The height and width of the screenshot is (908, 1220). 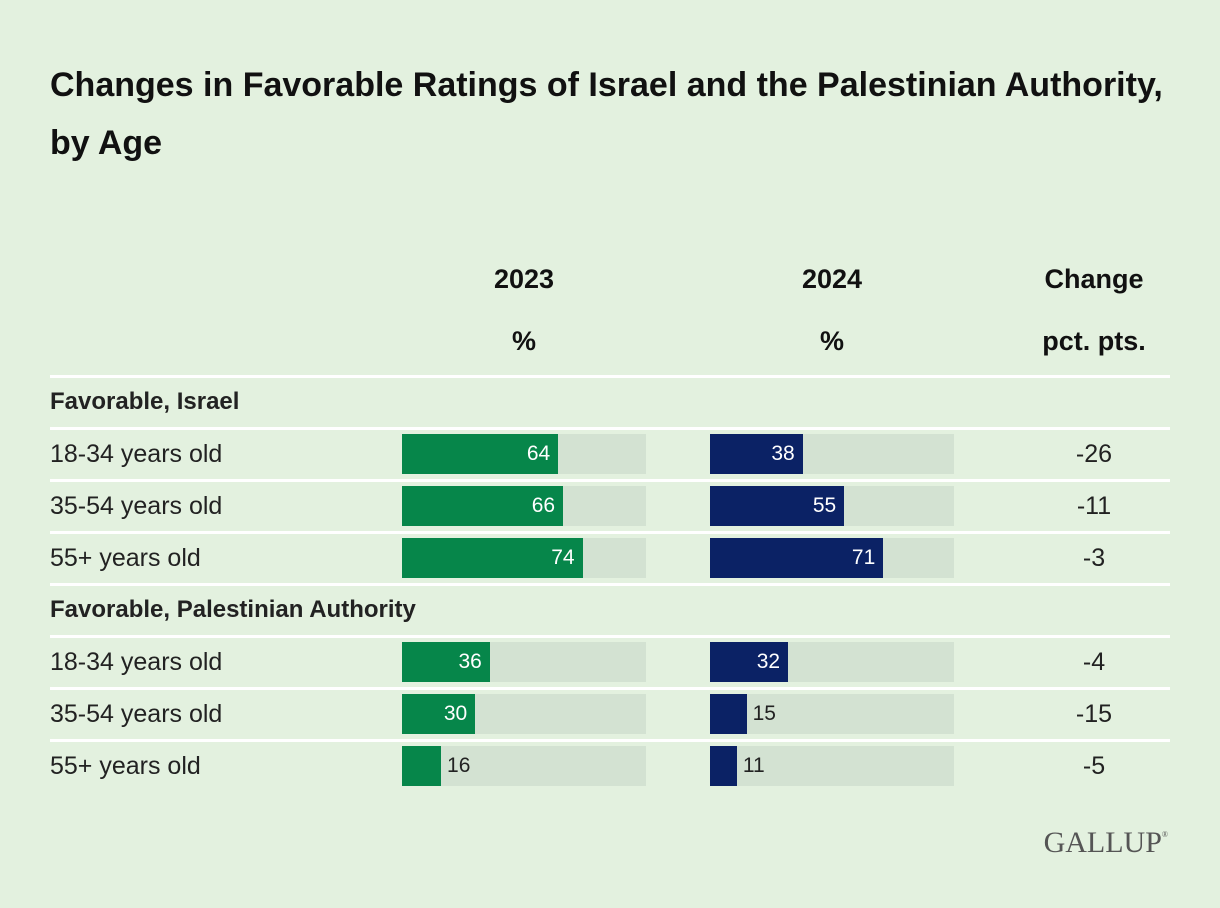 I want to click on change-value: -3, so click(x=1094, y=558).